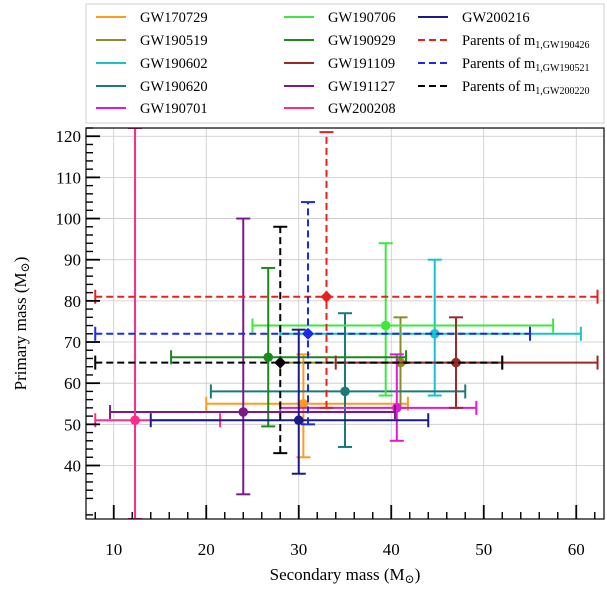 Image resolution: width=607 pixels, height=589 pixels. What do you see at coordinates (483, 549) in the screenshot?
I see `x-tick-label: 50` at bounding box center [483, 549].